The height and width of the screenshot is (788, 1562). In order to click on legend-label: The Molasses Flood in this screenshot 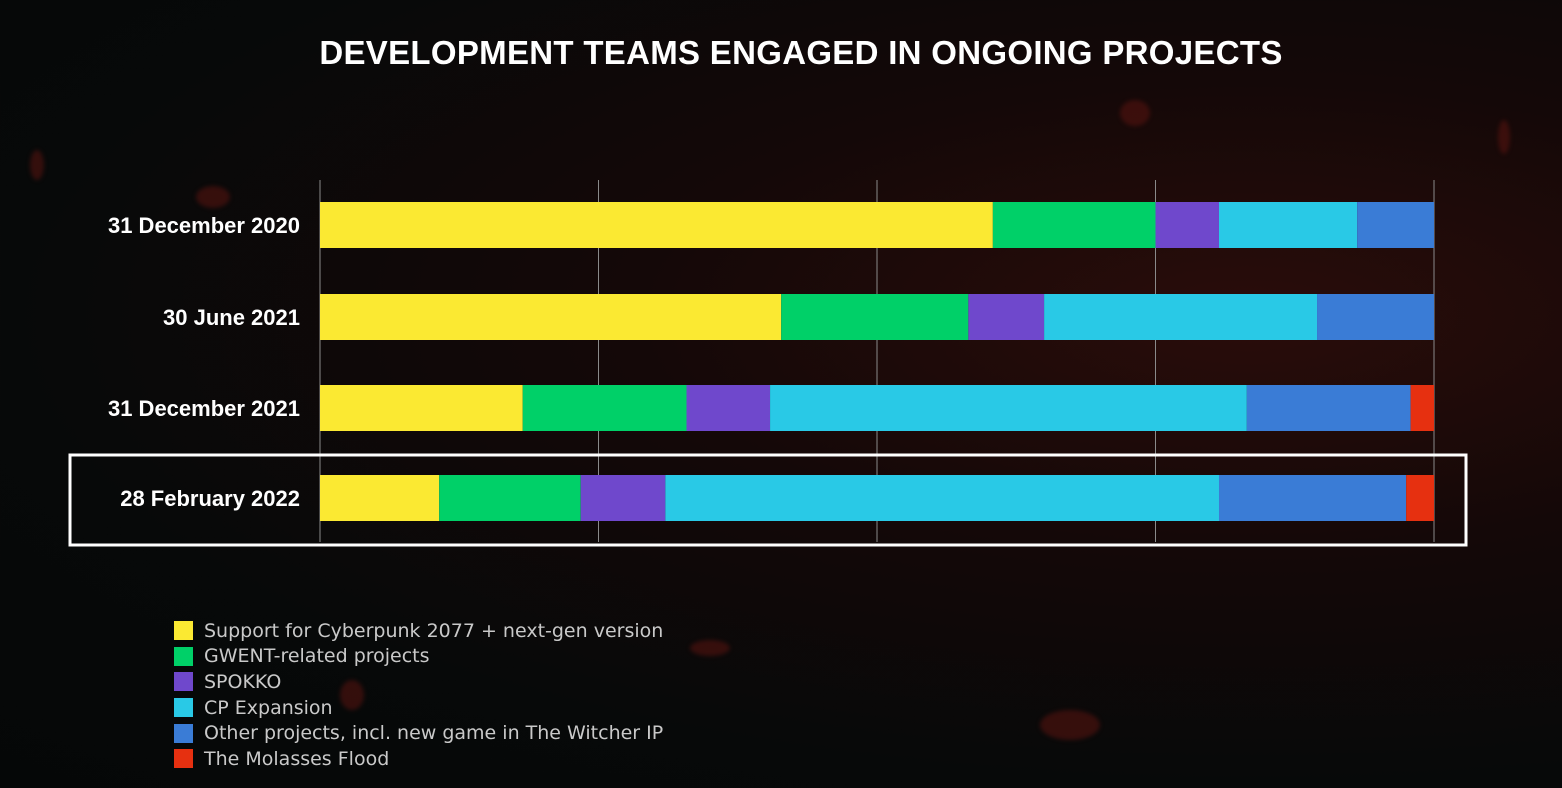, I will do `click(297, 758)`.